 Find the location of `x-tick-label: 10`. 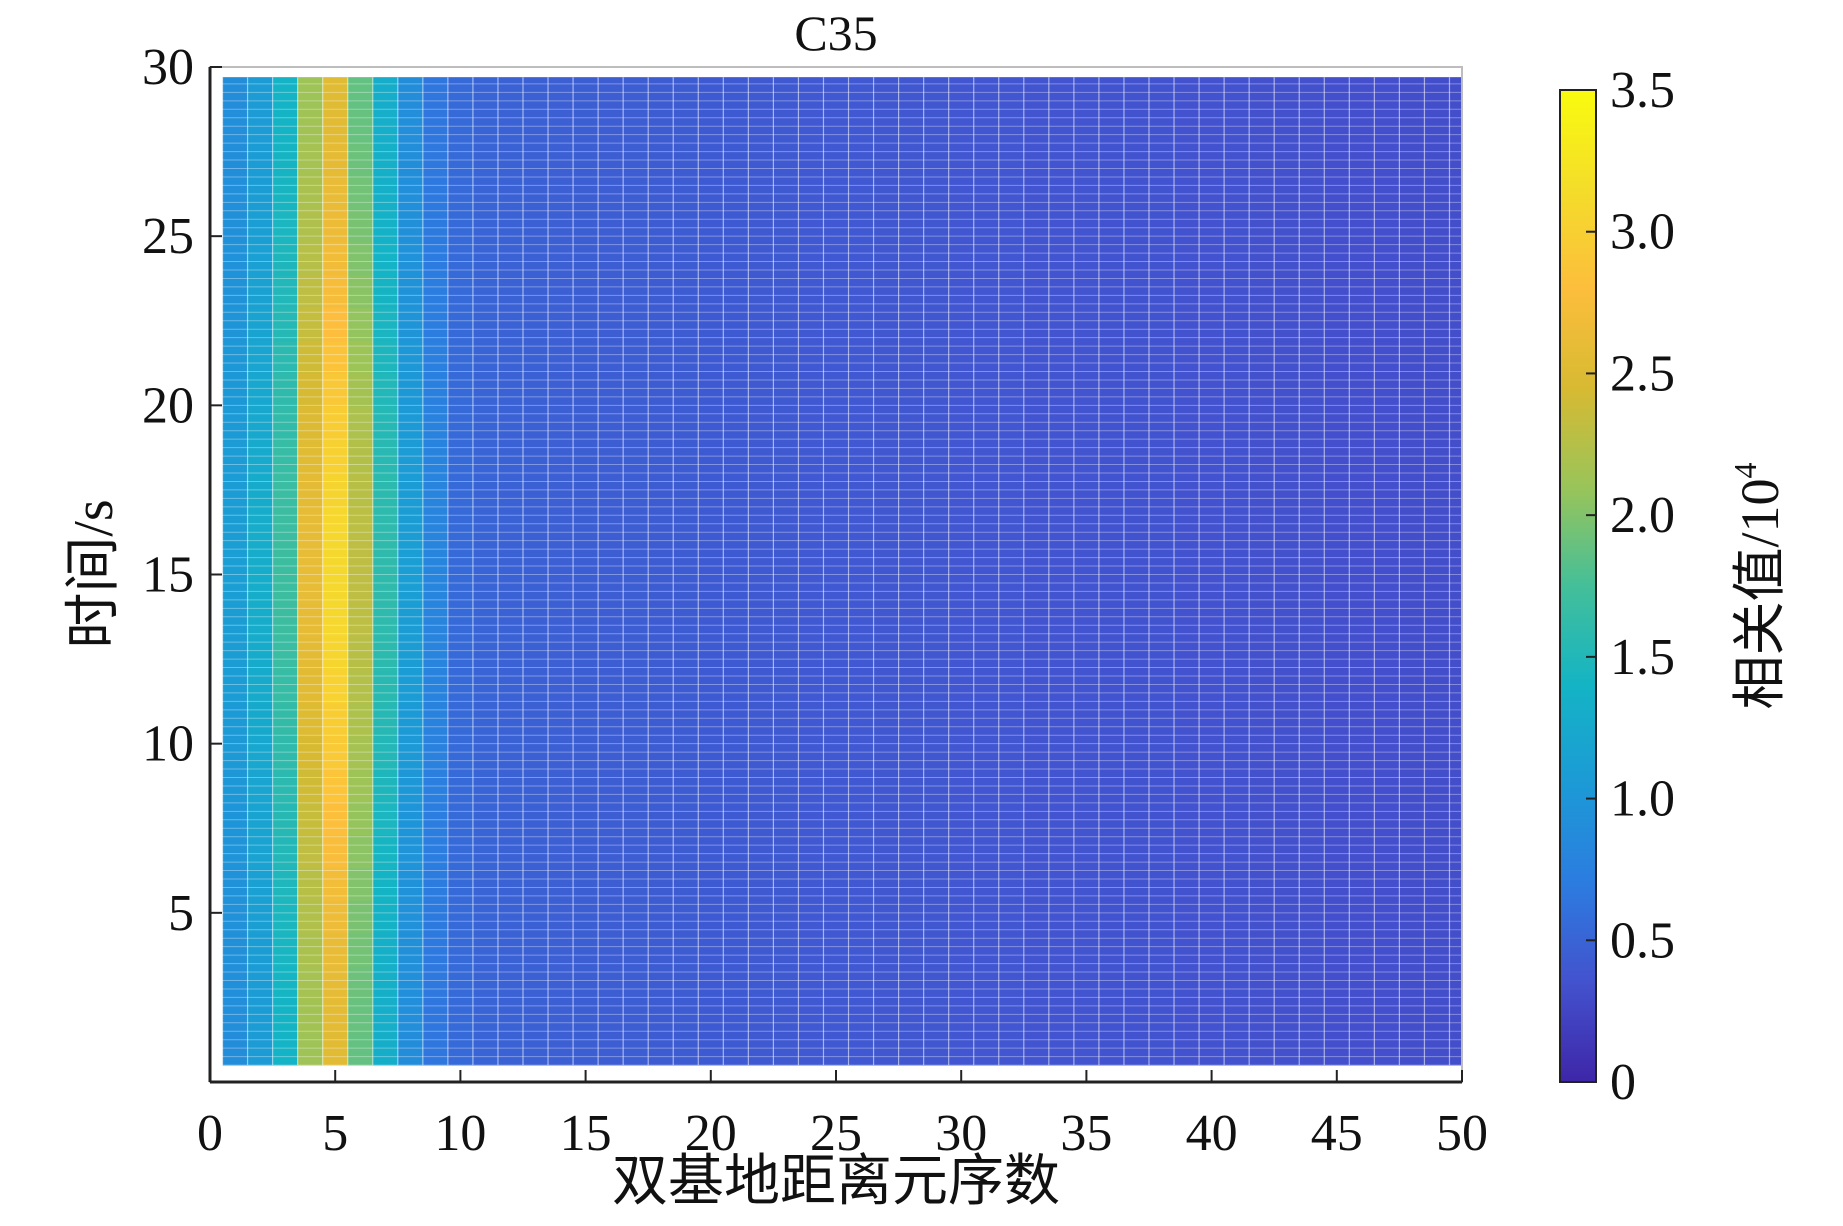

x-tick-label: 10 is located at coordinates (460, 1133).